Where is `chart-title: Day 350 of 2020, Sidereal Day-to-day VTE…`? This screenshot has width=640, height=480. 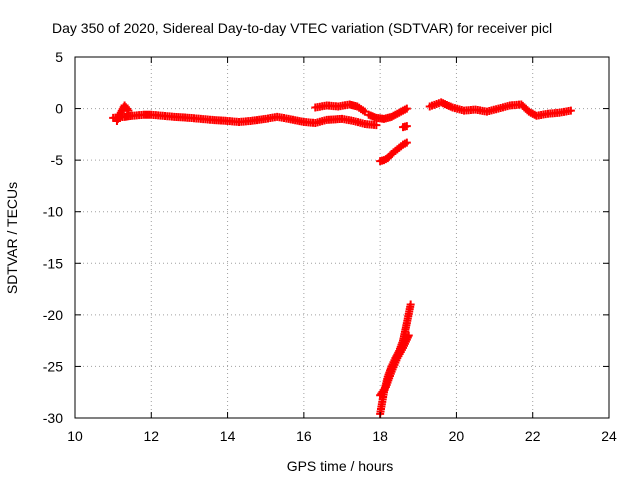
chart-title: Day 350 of 2020, Sidereal Day-to-day VTE… is located at coordinates (302, 28).